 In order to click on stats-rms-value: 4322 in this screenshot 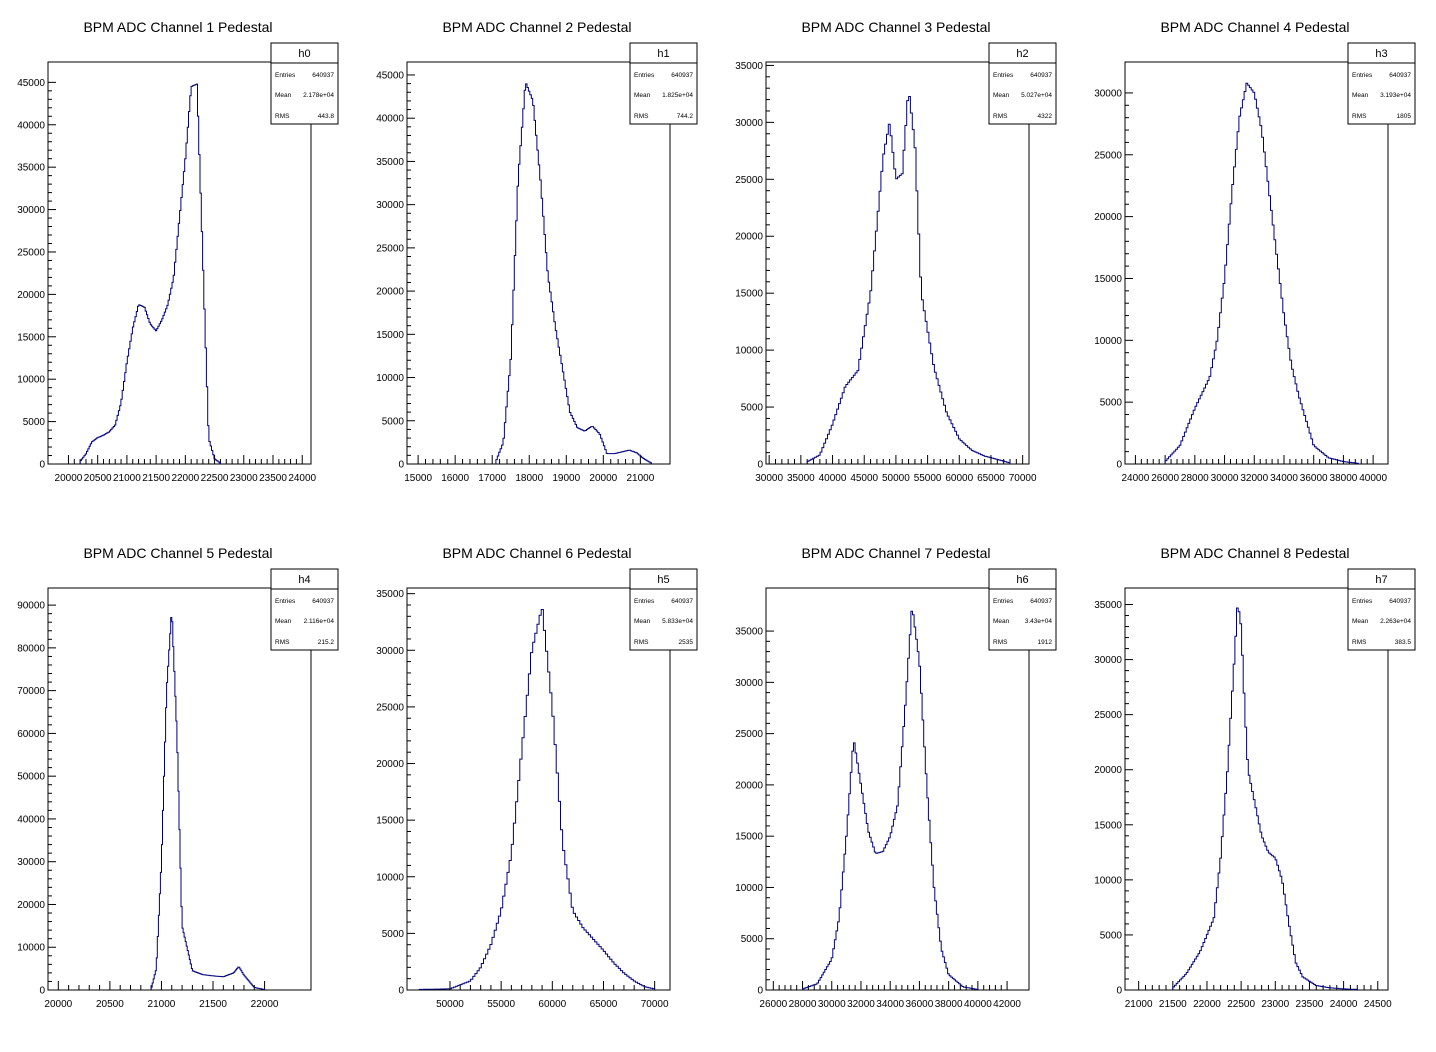, I will do `click(1045, 116)`.